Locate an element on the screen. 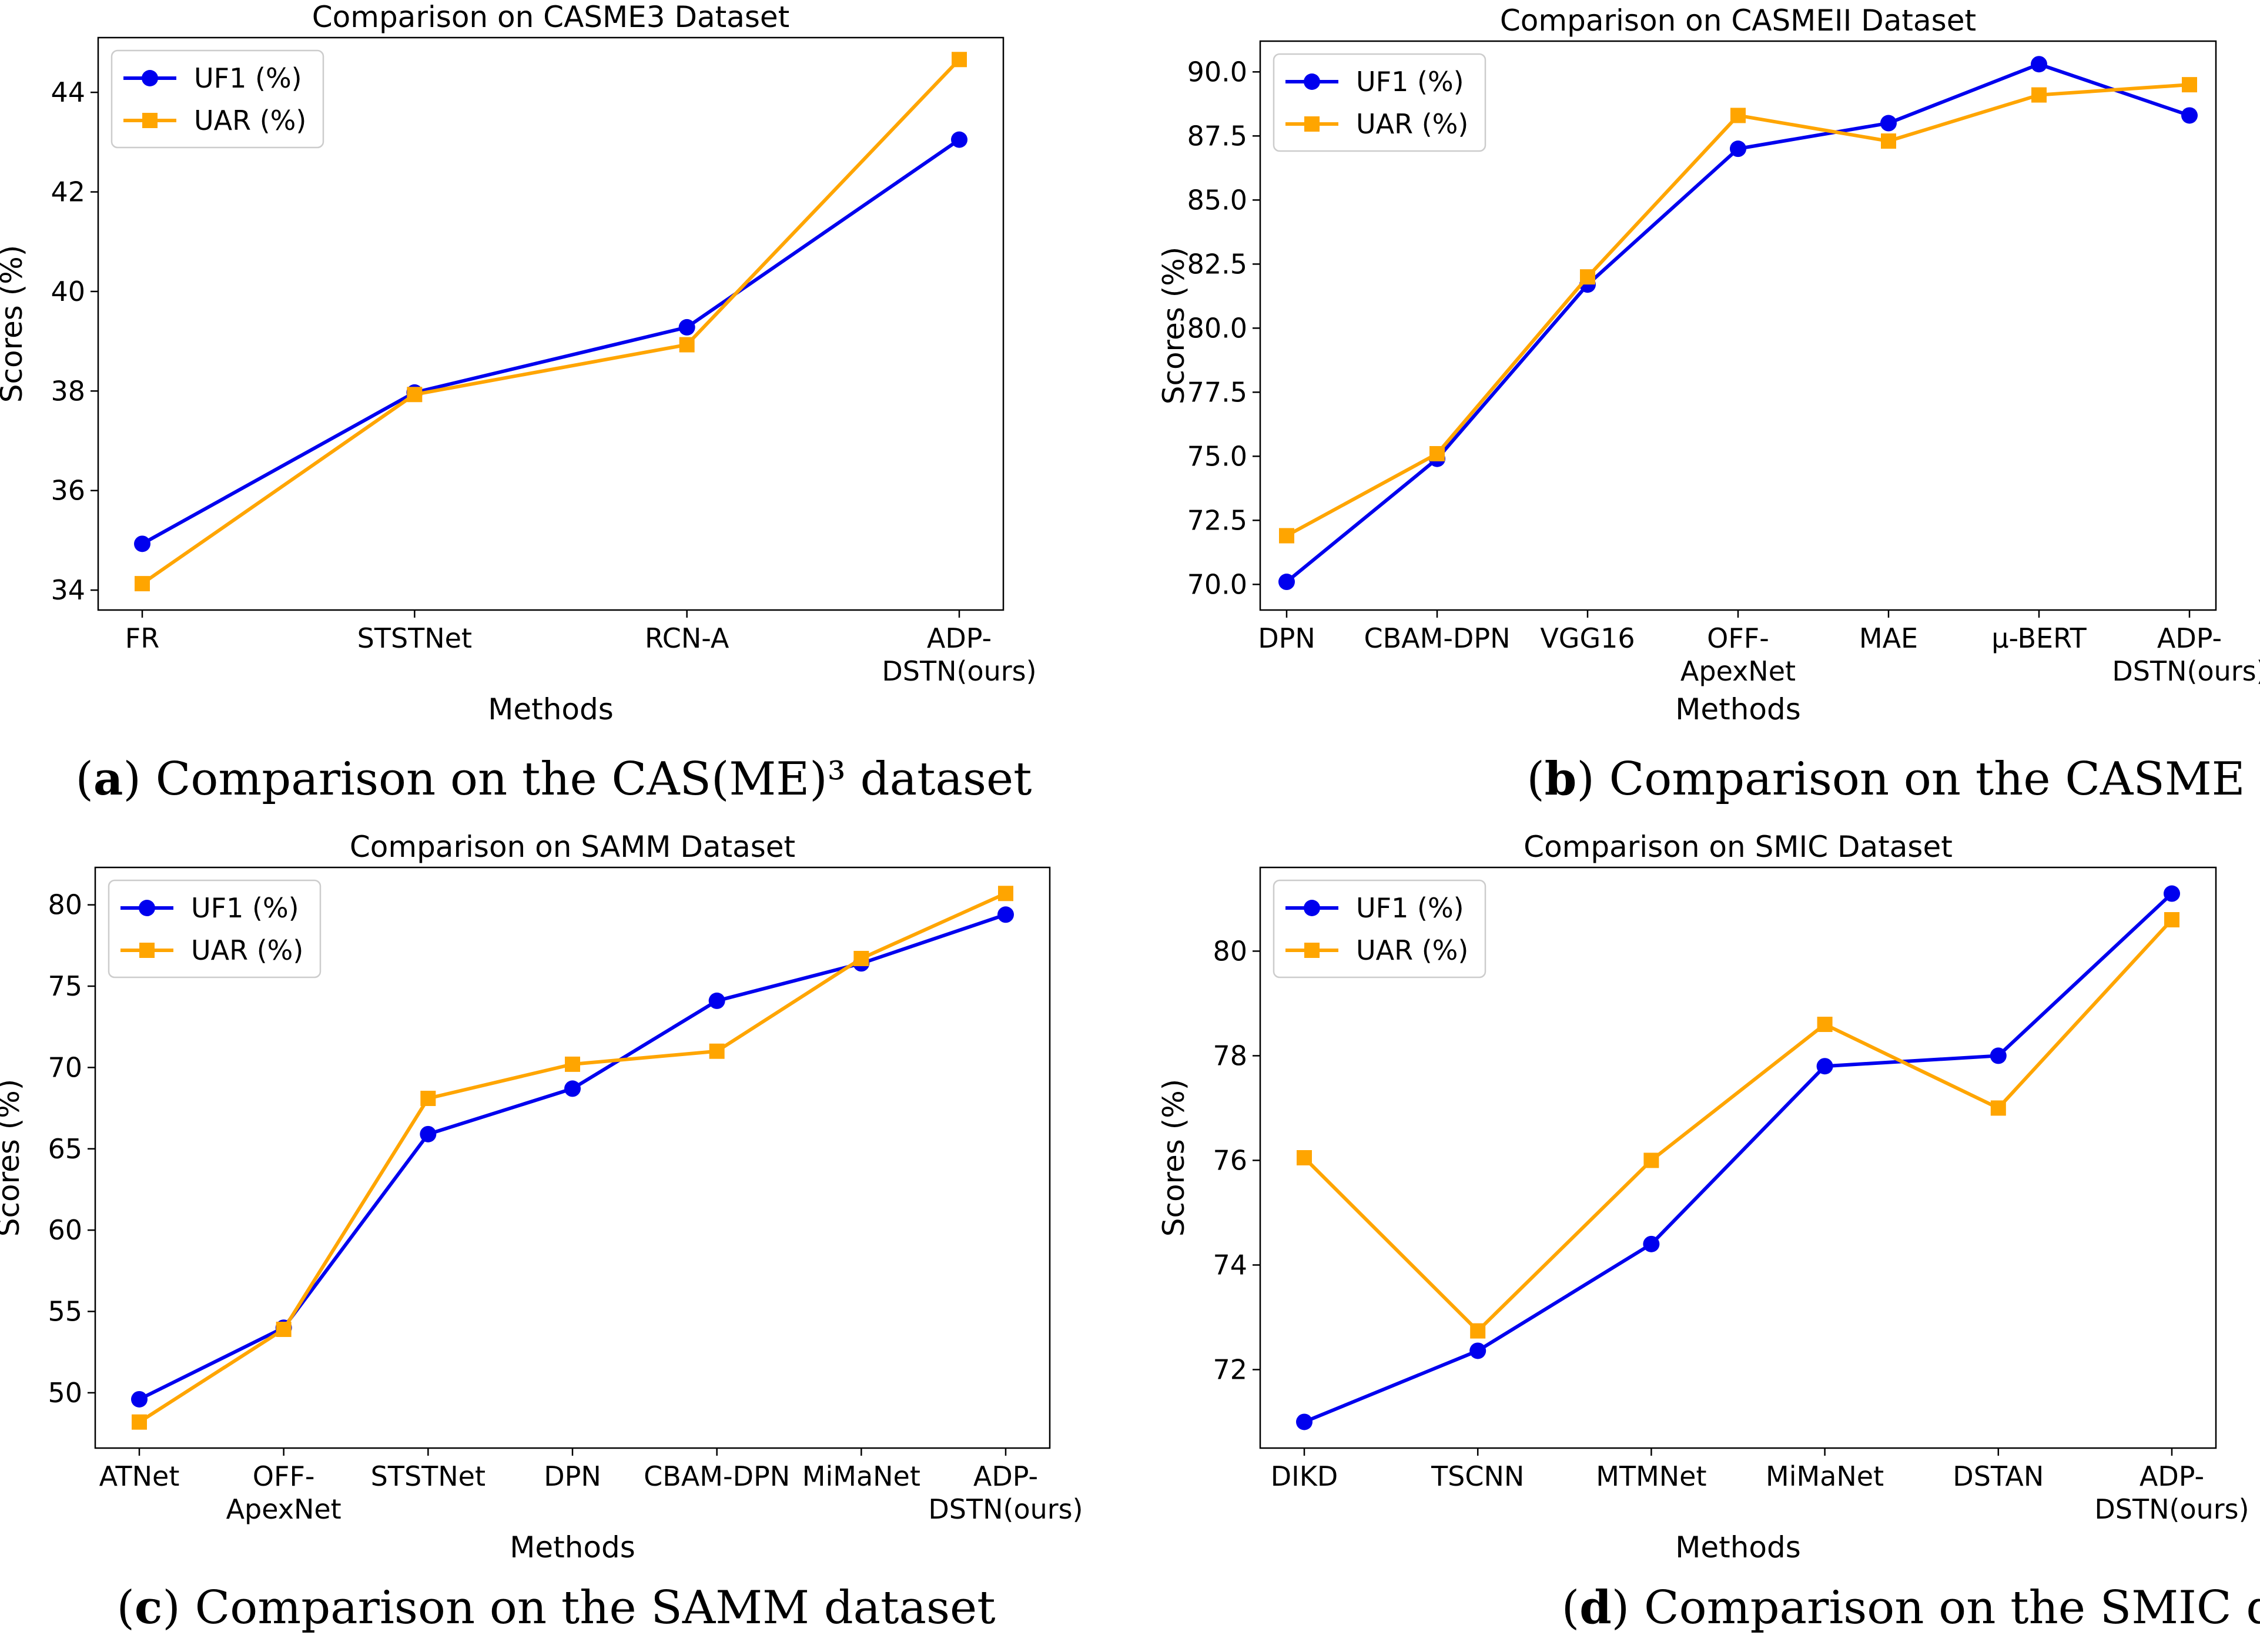 The width and height of the screenshot is (2260, 1652). chart-title: Comparison on CASME3 Dataset is located at coordinates (551, 17).